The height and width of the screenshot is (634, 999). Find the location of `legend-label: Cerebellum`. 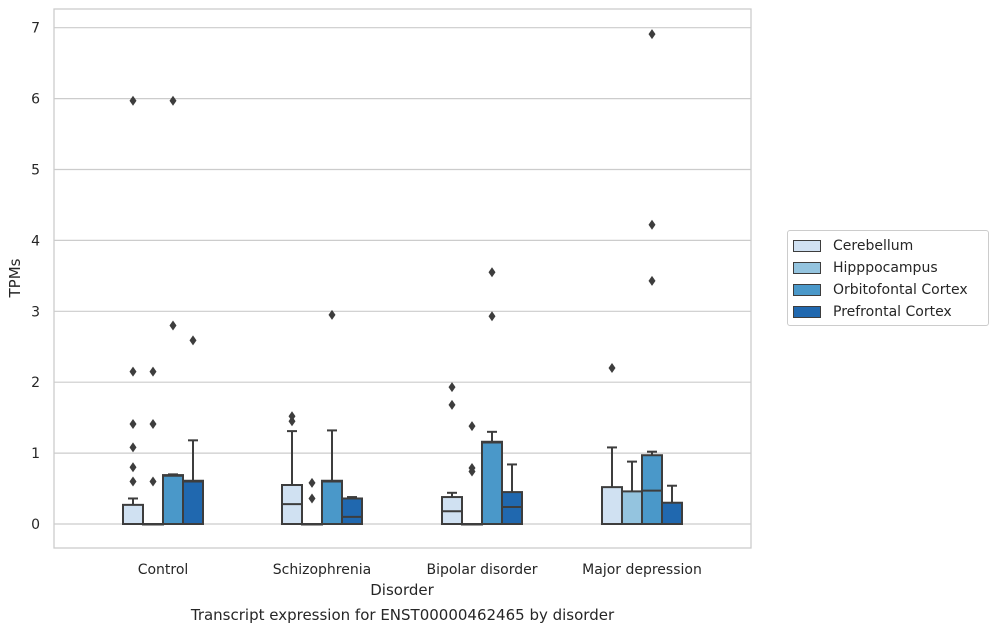

legend-label: Cerebellum is located at coordinates (873, 246).